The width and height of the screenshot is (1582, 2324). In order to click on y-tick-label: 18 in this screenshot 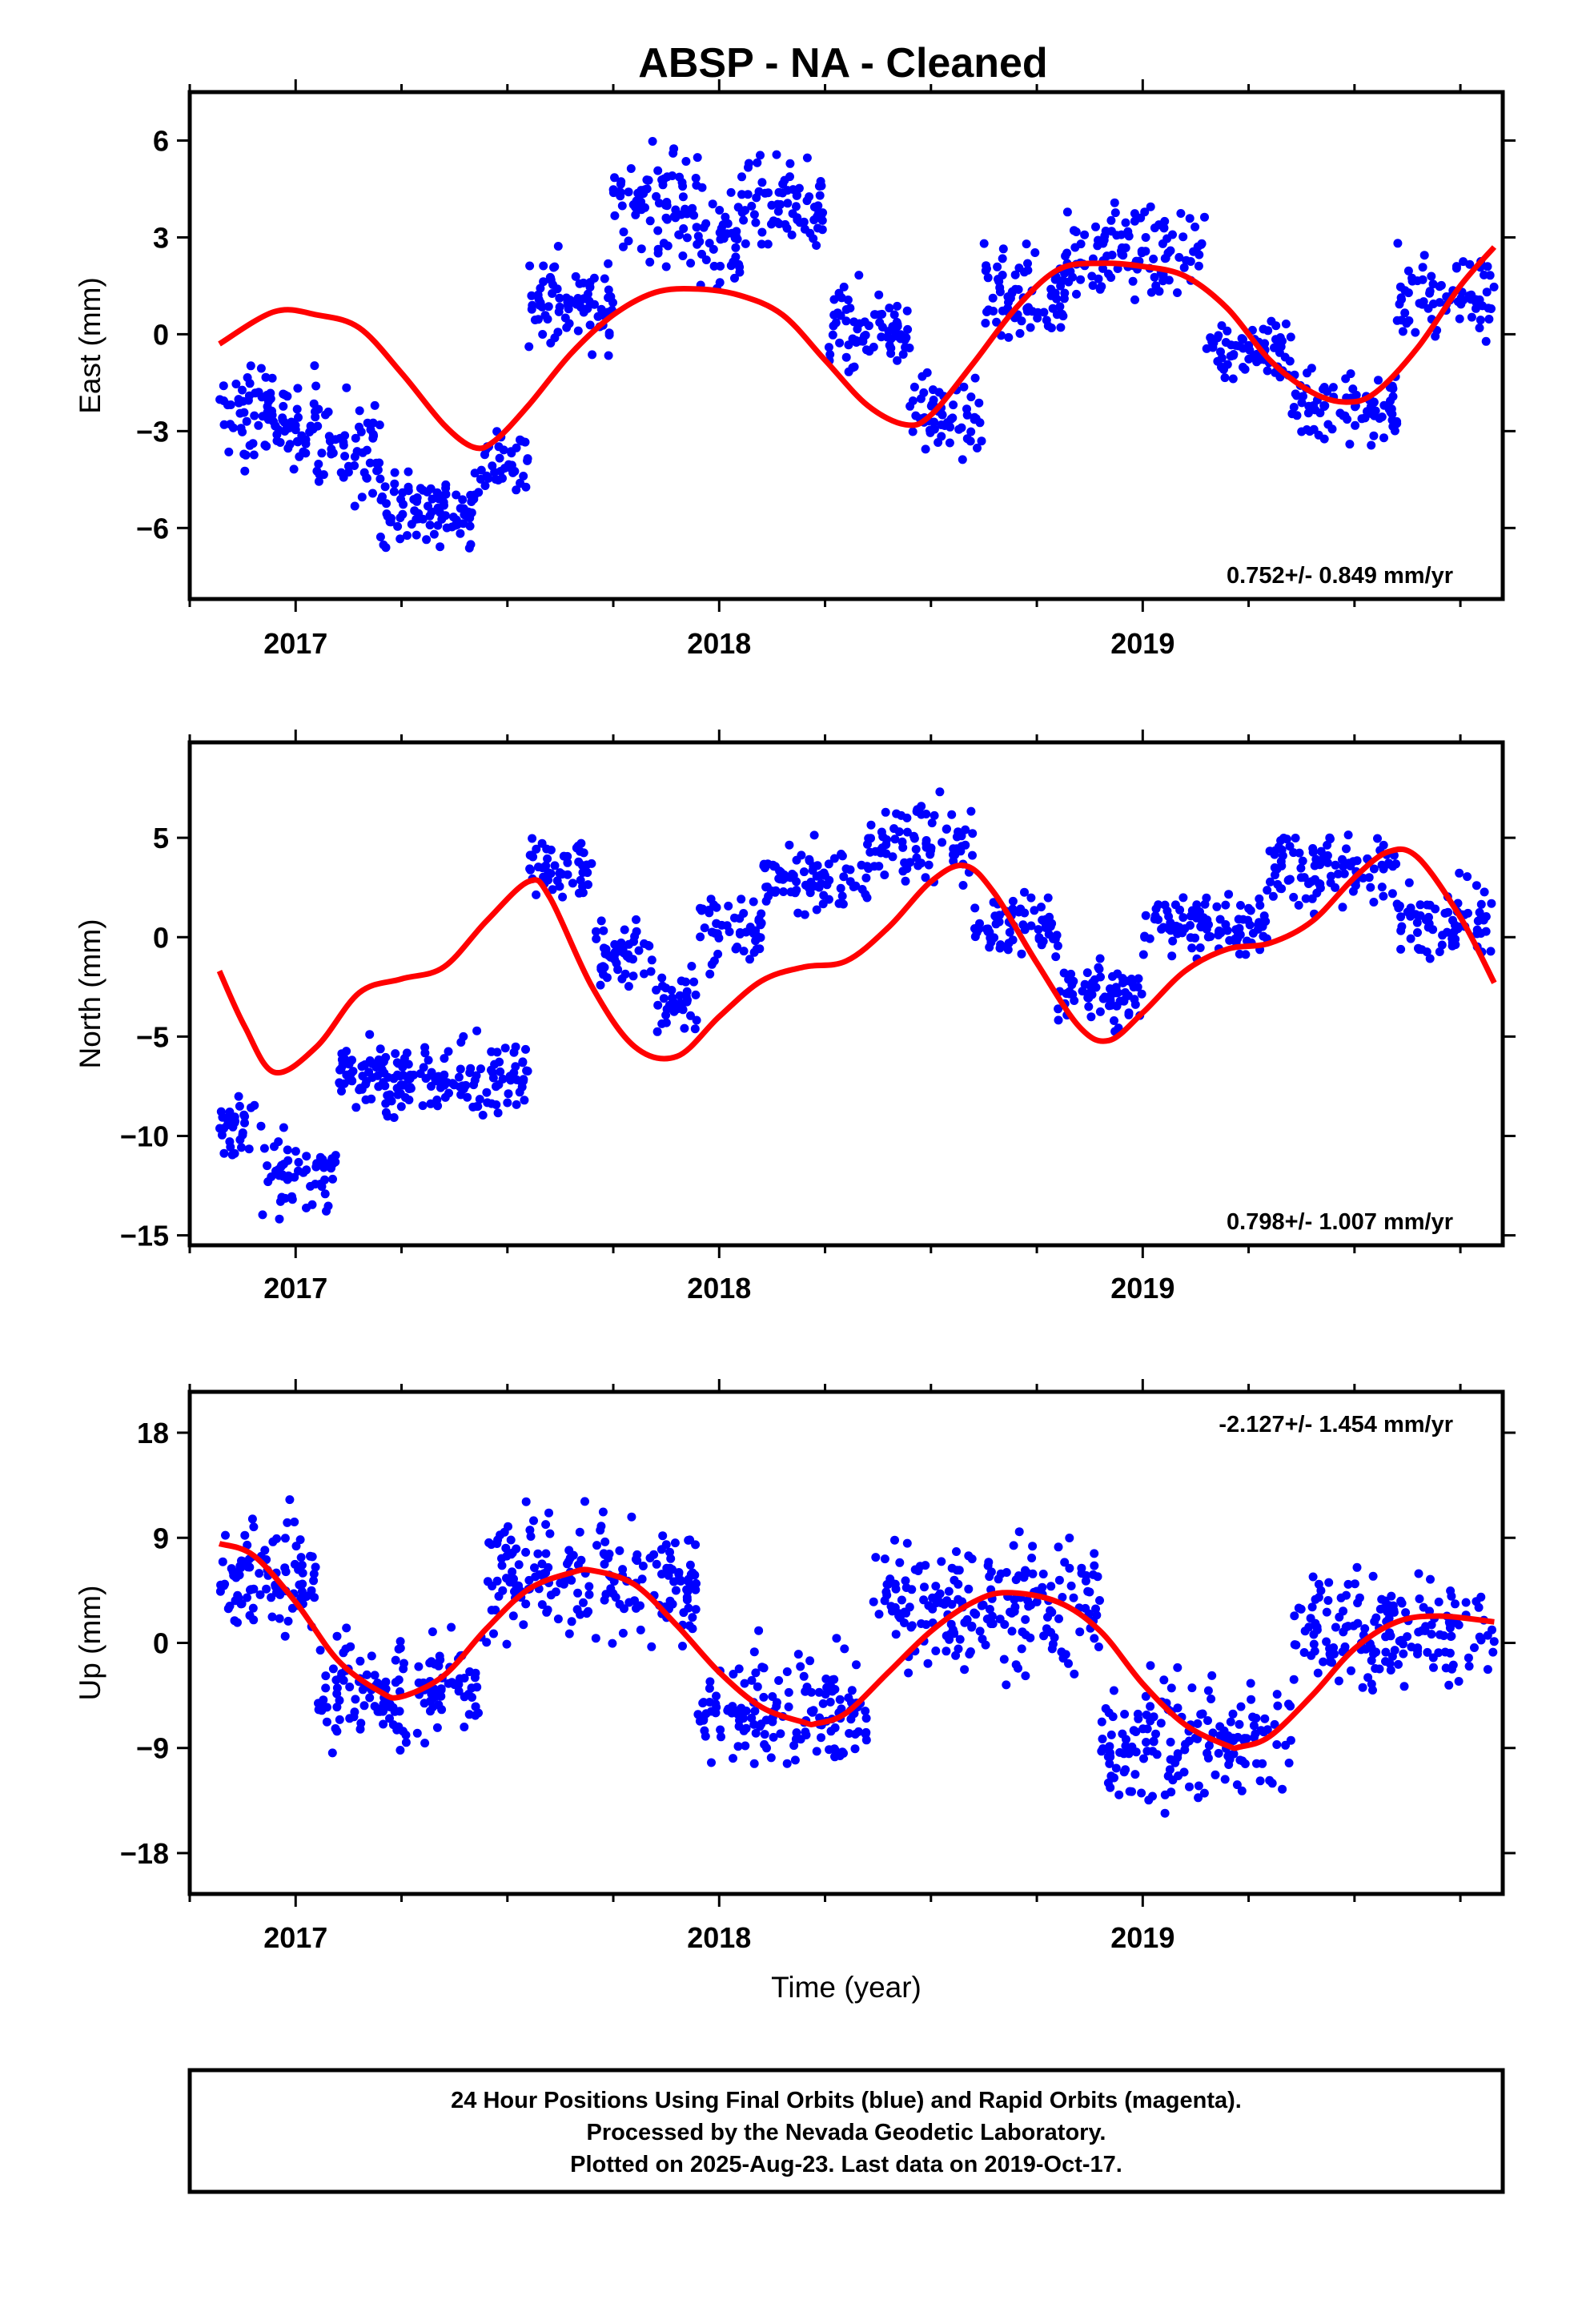, I will do `click(153, 1433)`.